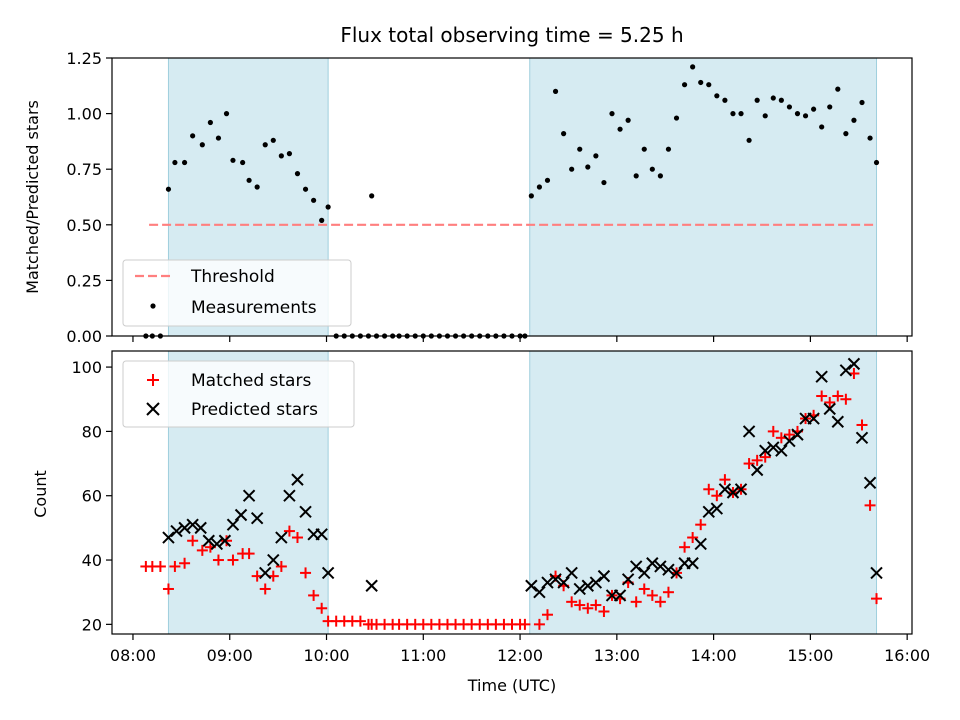 The height and width of the screenshot is (720, 960). Describe the element at coordinates (714, 655) in the screenshot. I see `count-xtick-label: 14:00` at that location.